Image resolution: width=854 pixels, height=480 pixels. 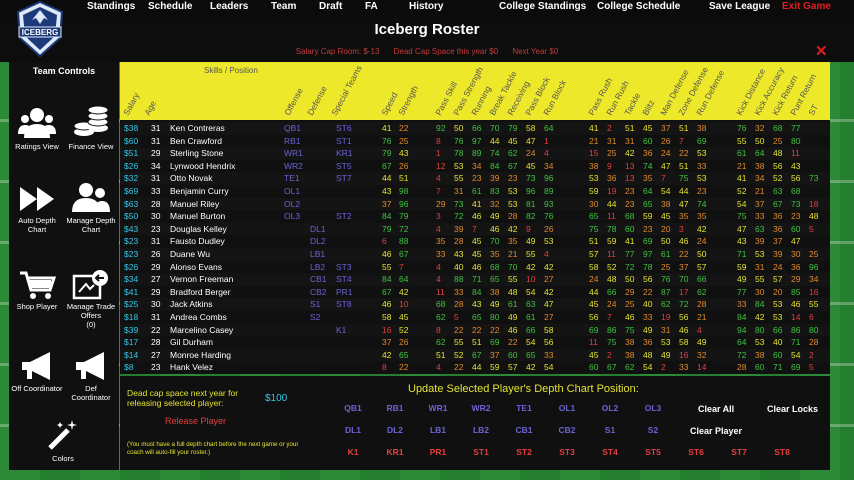 What do you see at coordinates (567, 408) in the screenshot?
I see `position-button-ol1: OL1` at bounding box center [567, 408].